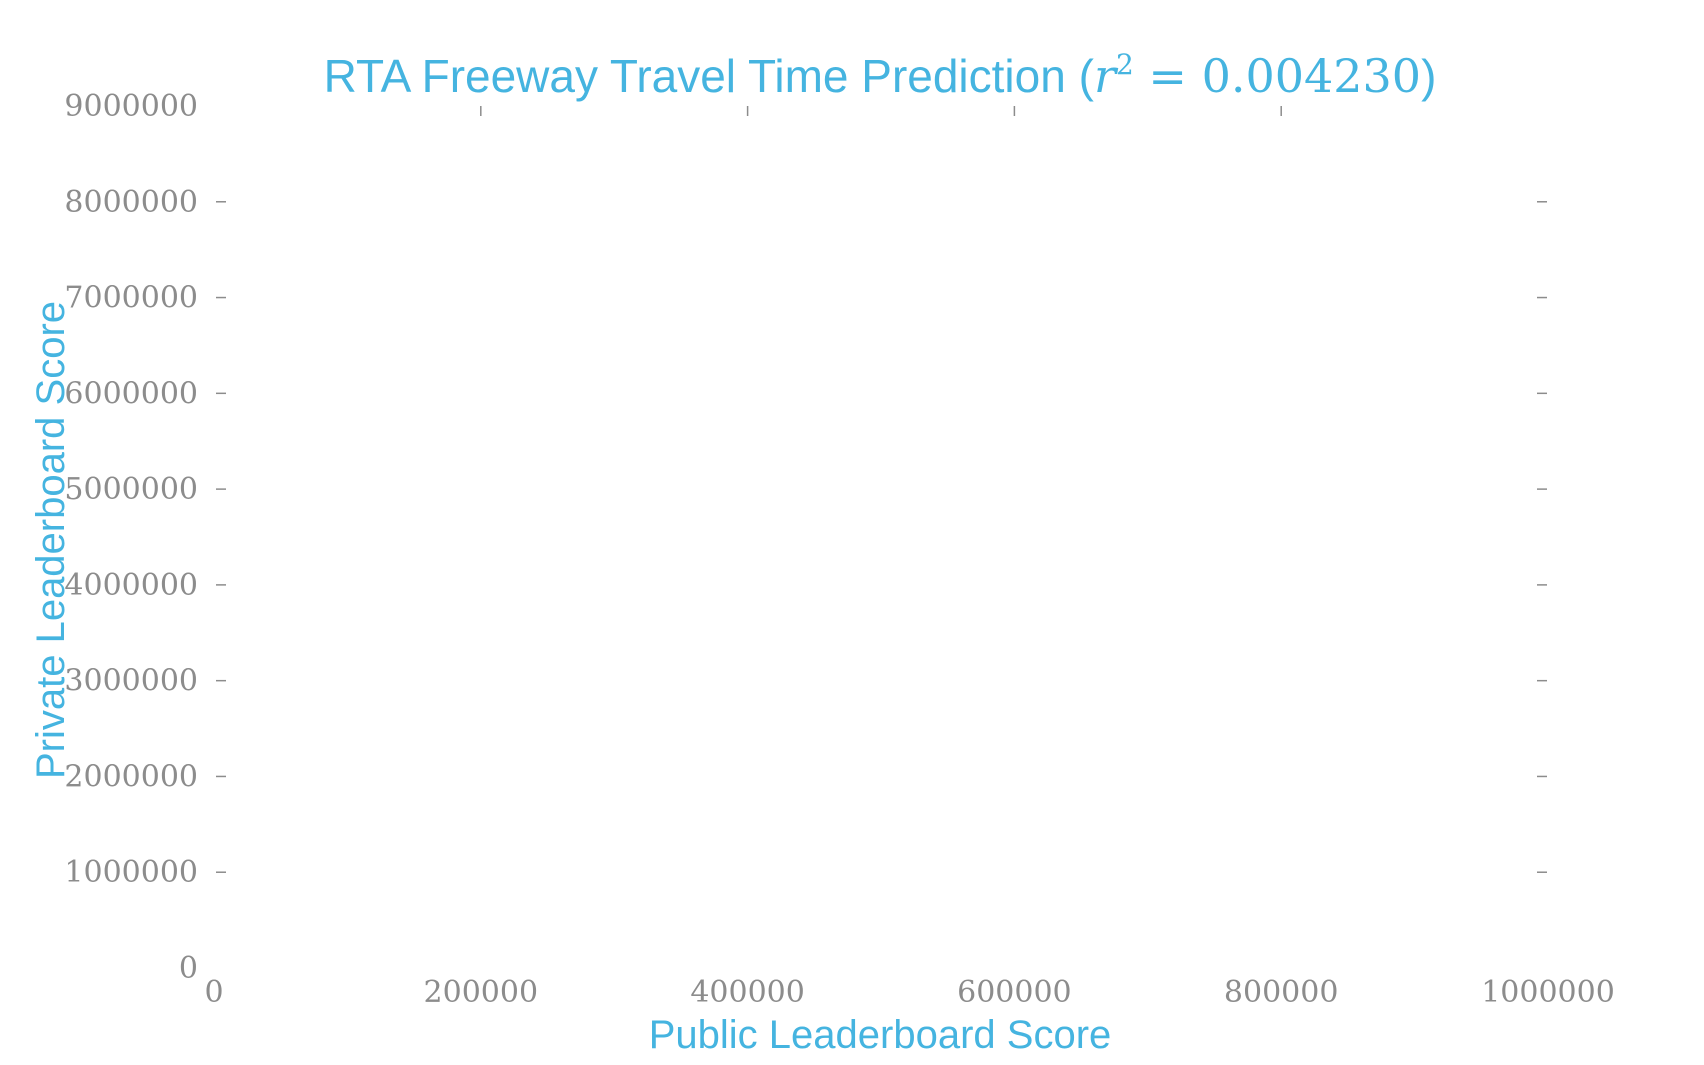 The height and width of the screenshot is (1065, 1704). What do you see at coordinates (1106, 76) in the screenshot?
I see `chart-title-metric: r` at bounding box center [1106, 76].